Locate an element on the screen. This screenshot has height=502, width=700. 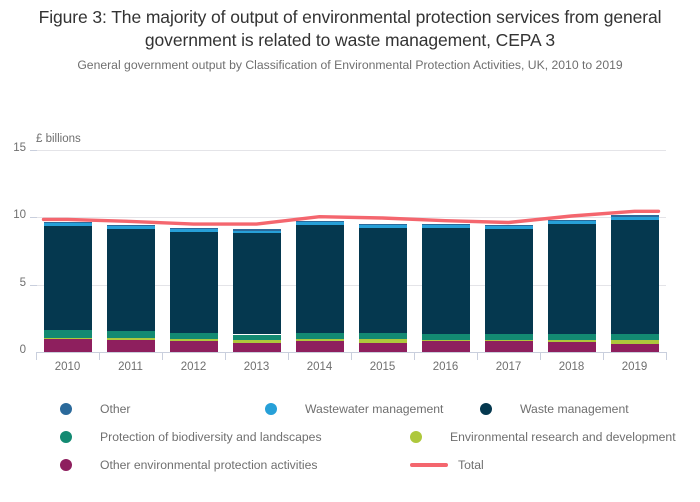
x-tick-label-2018: 2018 is located at coordinates (571, 367).